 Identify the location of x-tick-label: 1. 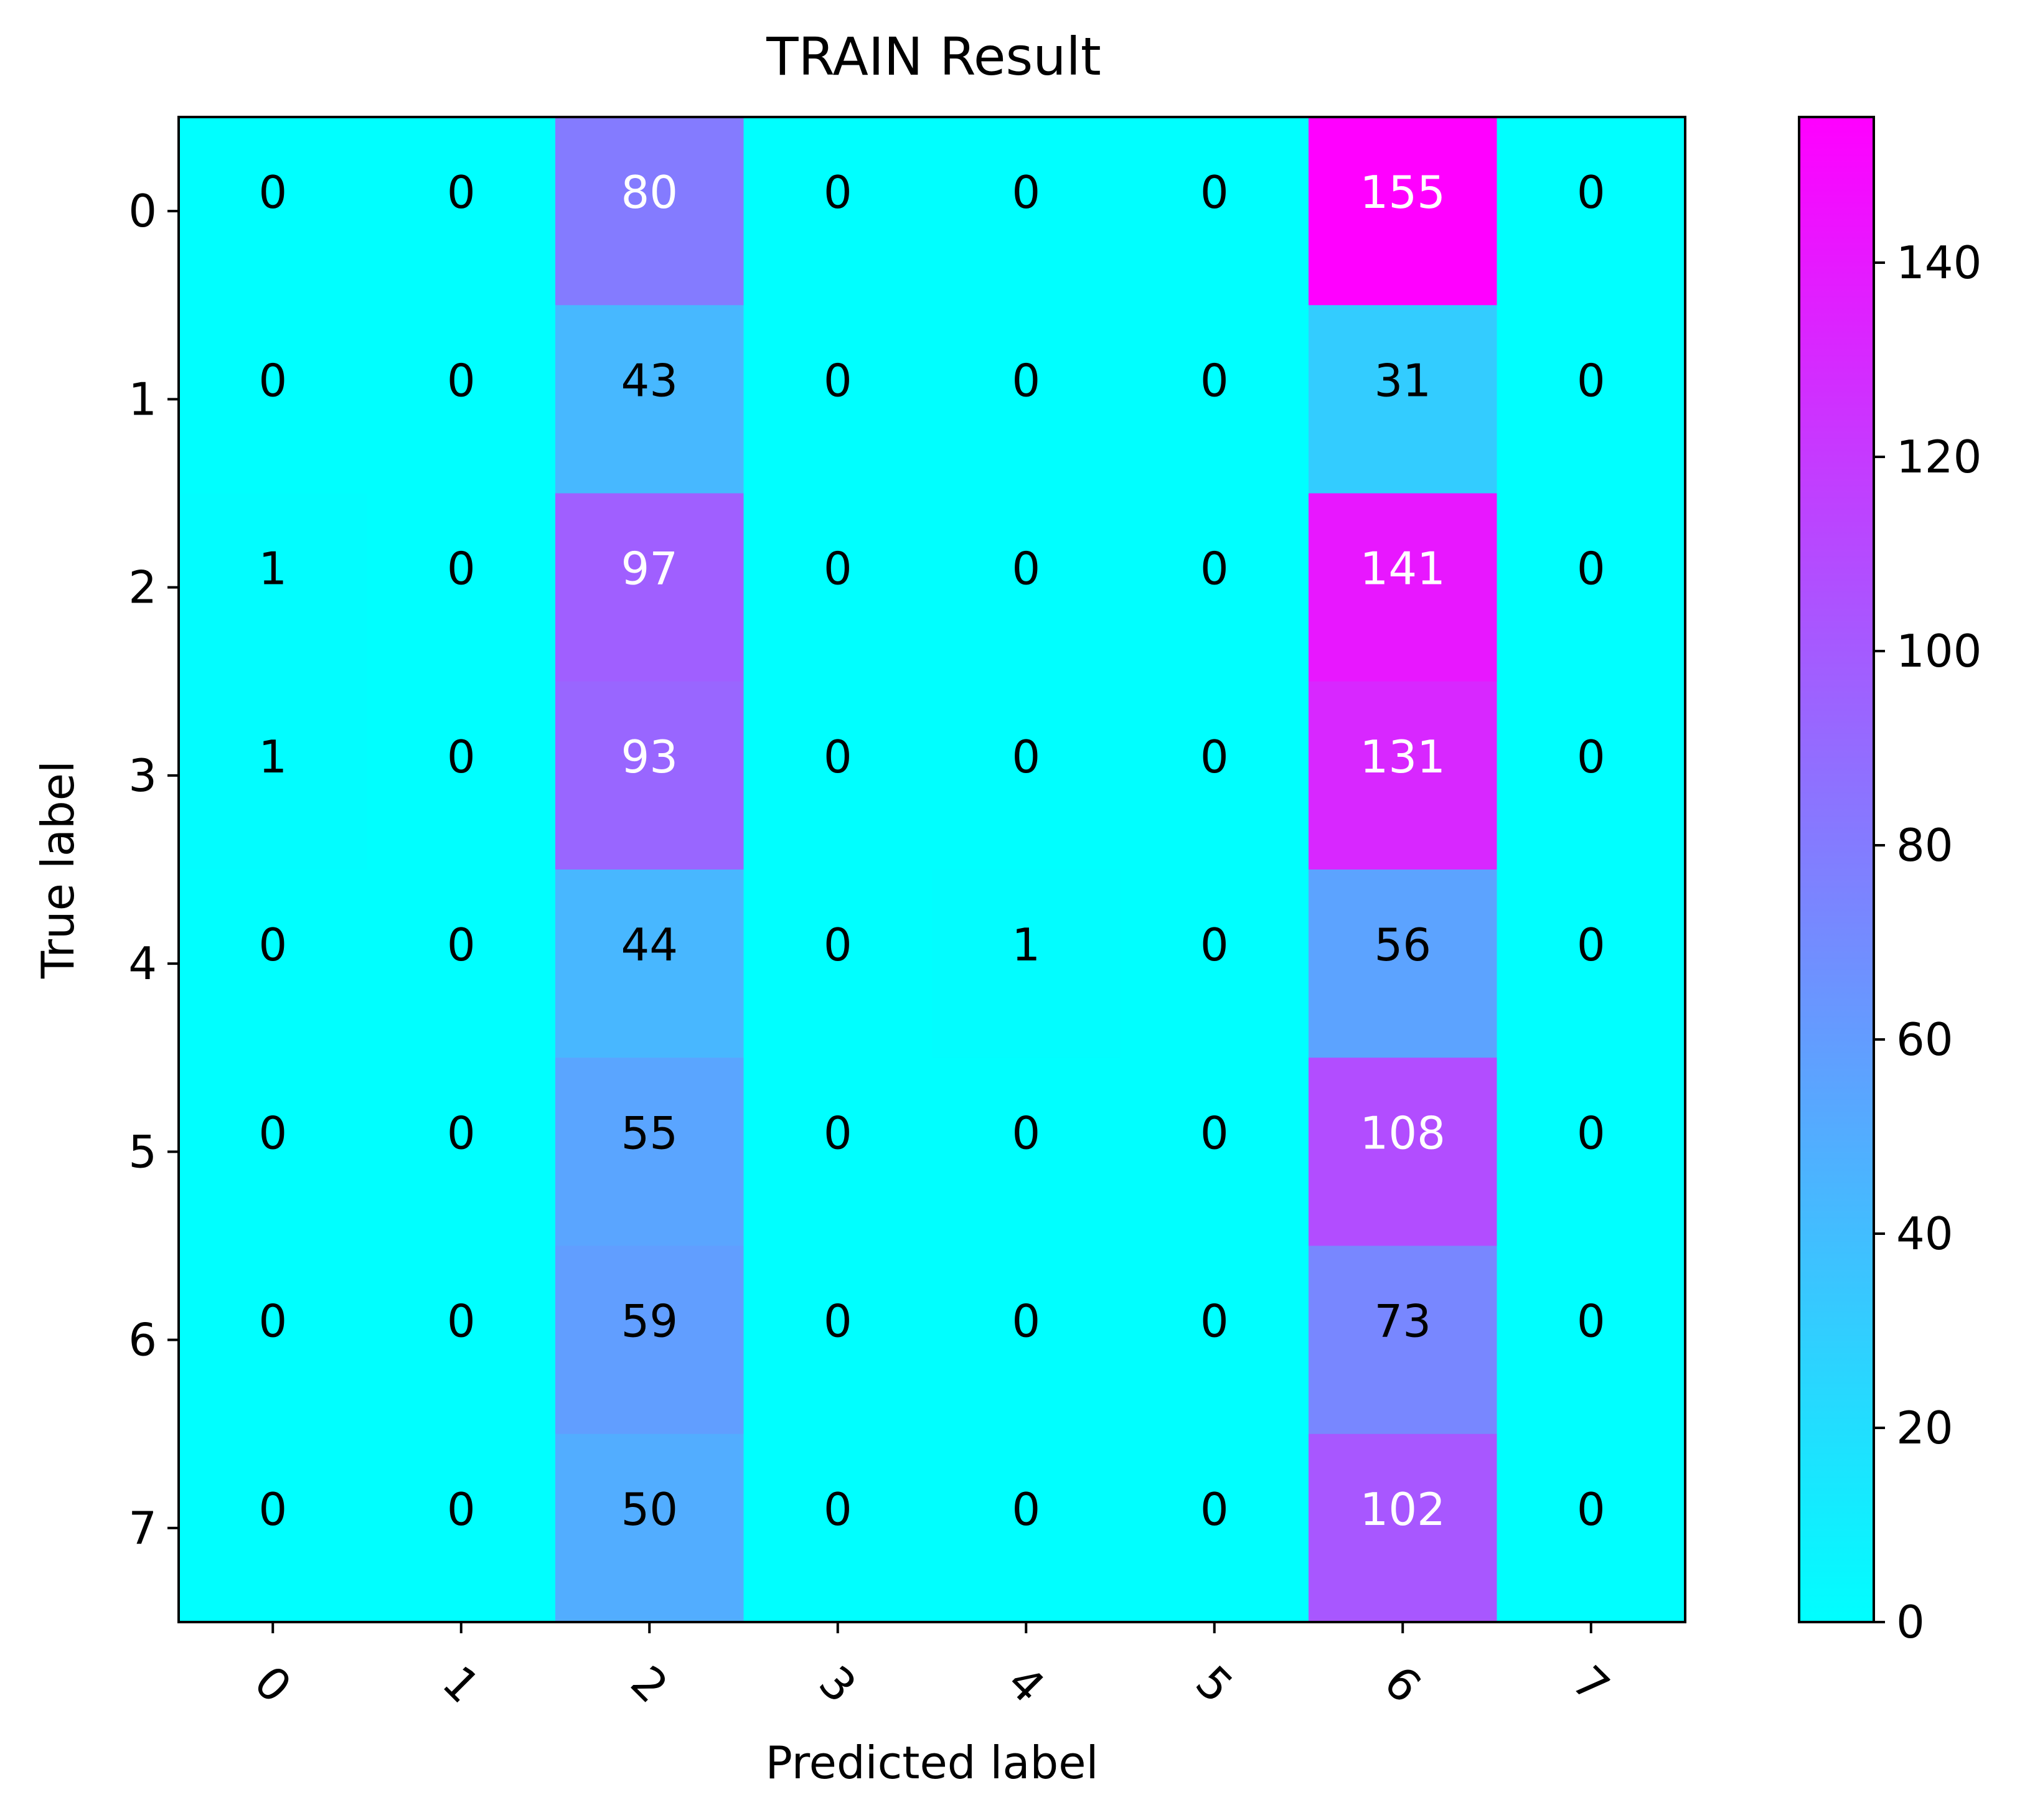
(461, 1684).